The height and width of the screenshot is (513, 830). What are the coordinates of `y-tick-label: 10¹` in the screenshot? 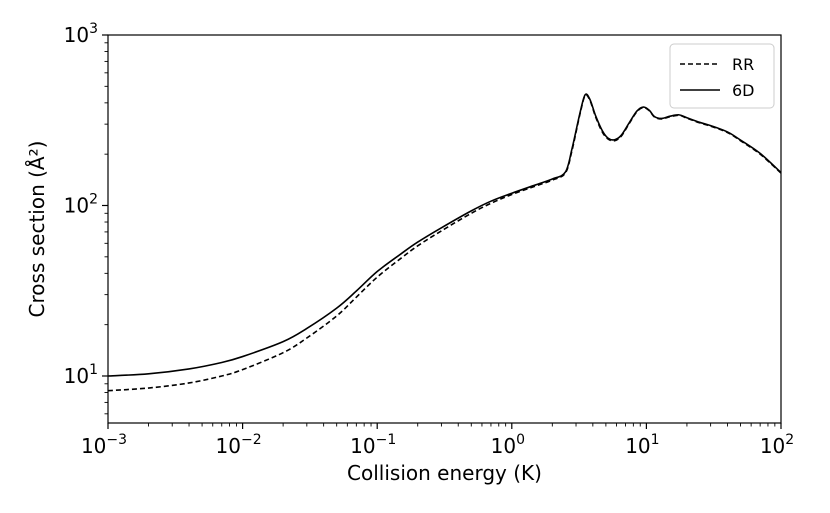 It's located at (81, 375).